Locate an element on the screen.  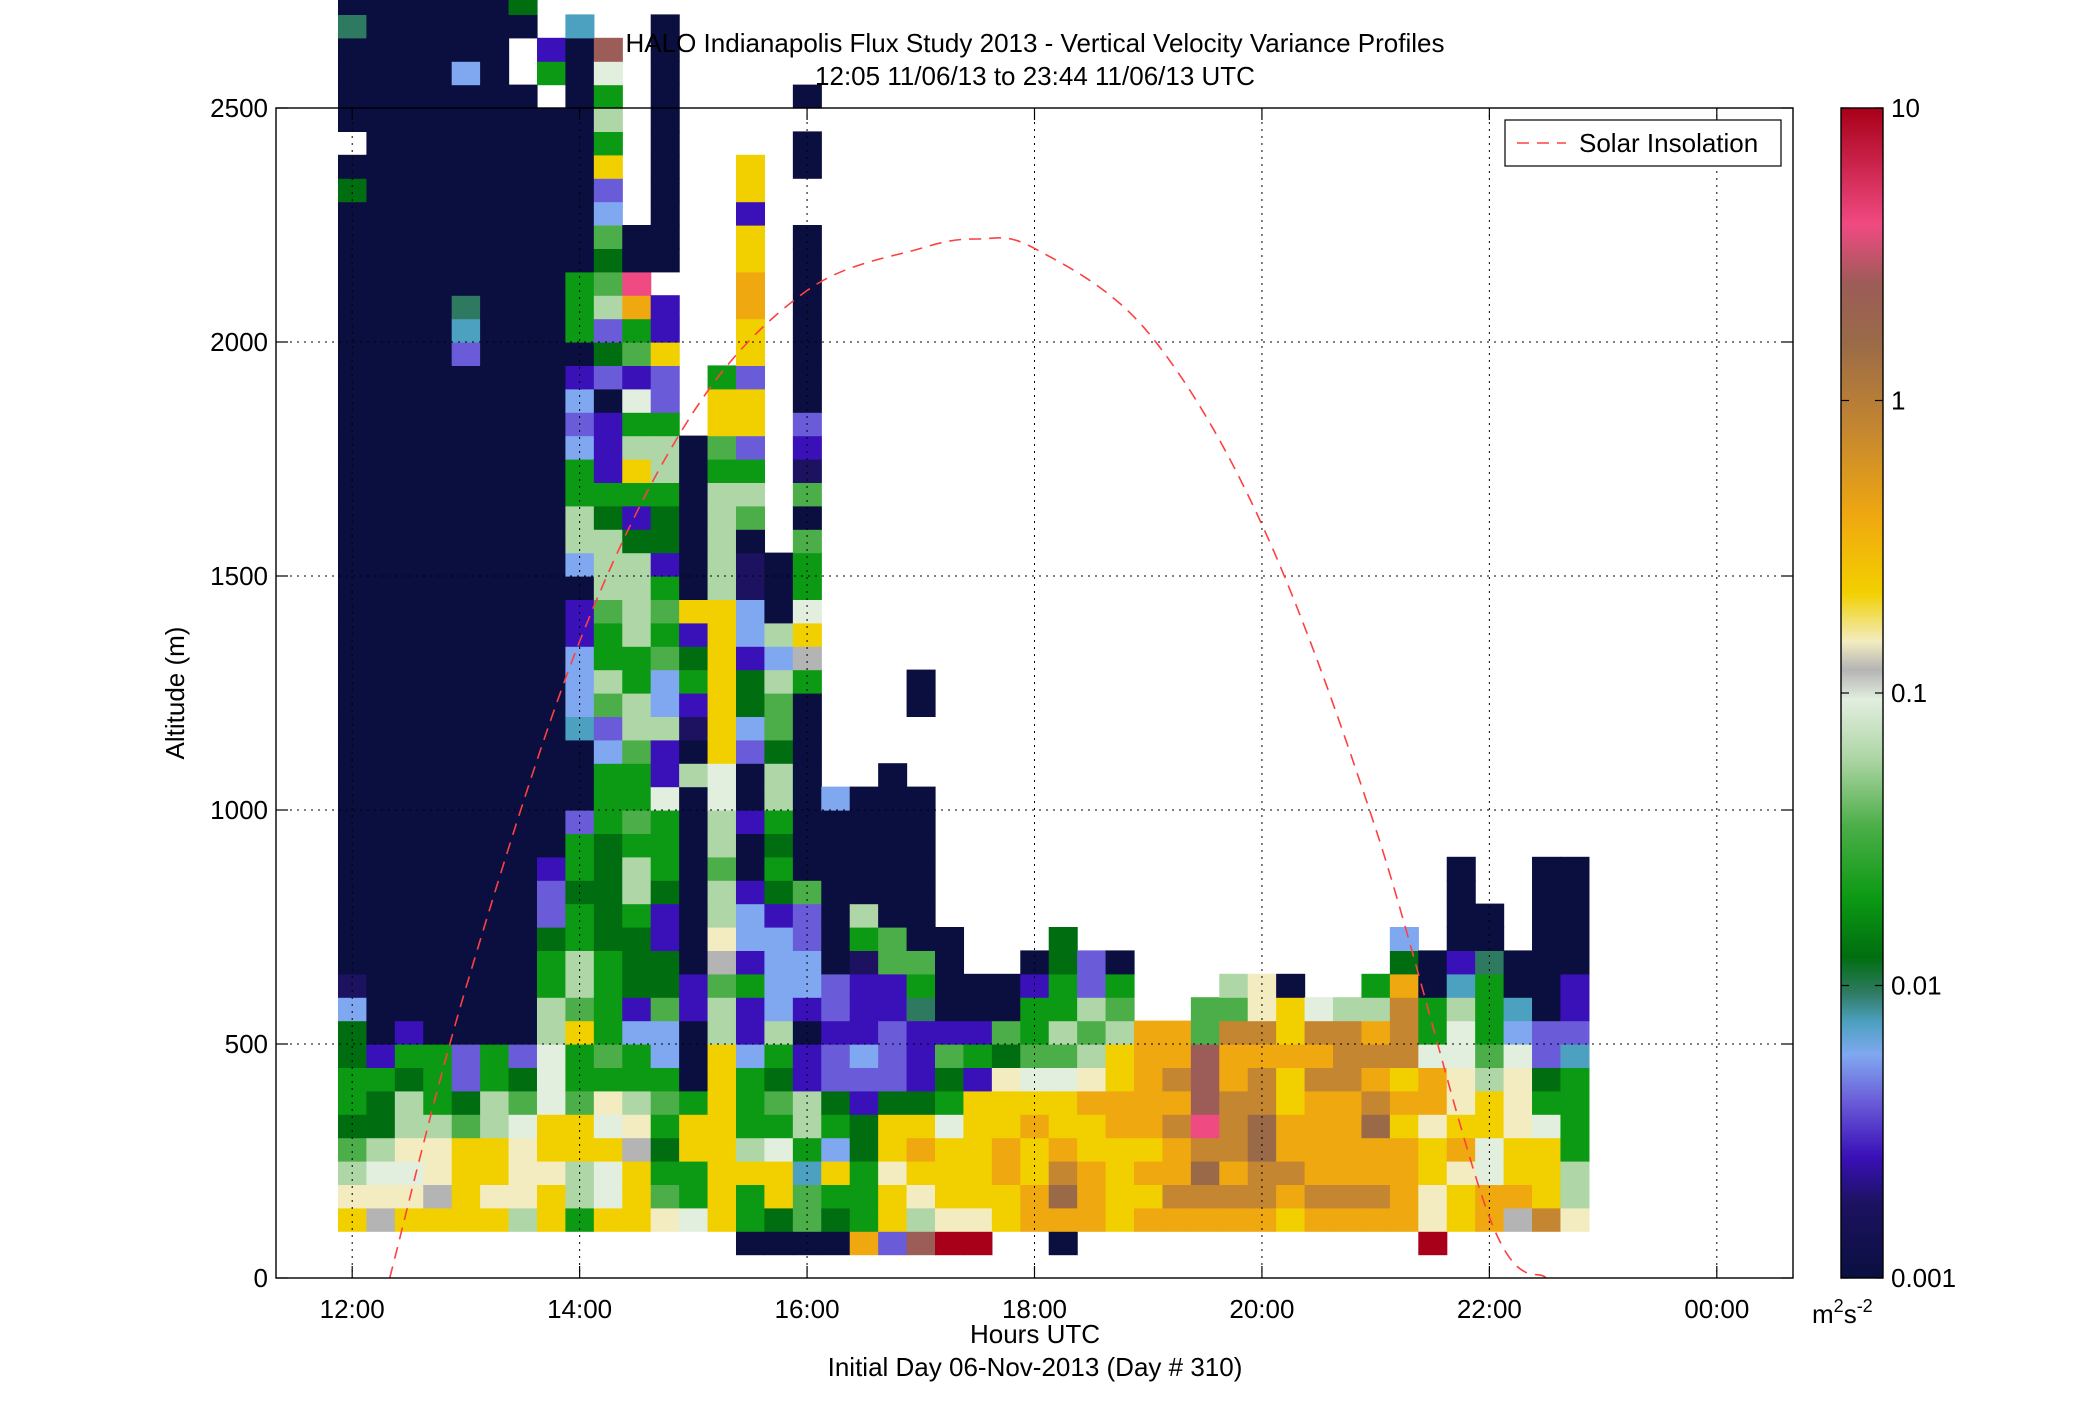
y-tick-label: 2500 is located at coordinates (239, 108).